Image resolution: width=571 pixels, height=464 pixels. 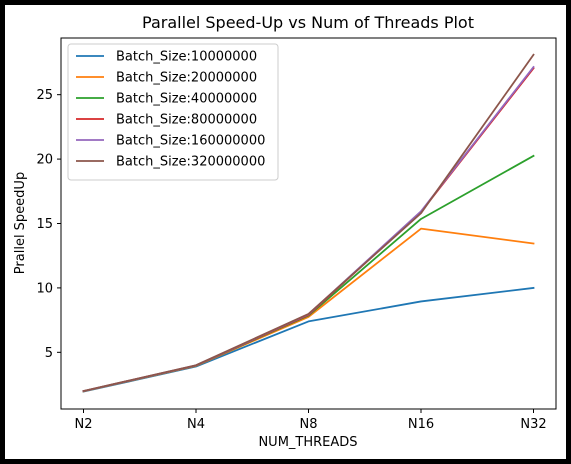 I want to click on legend-label-1: Batch_Size:20000000, so click(x=186, y=78).